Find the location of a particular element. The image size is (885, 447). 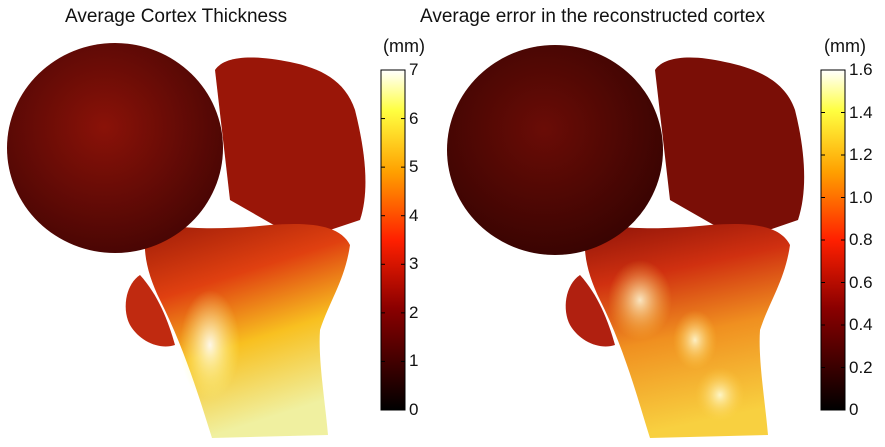

left-femoral-head is located at coordinates (115, 148).